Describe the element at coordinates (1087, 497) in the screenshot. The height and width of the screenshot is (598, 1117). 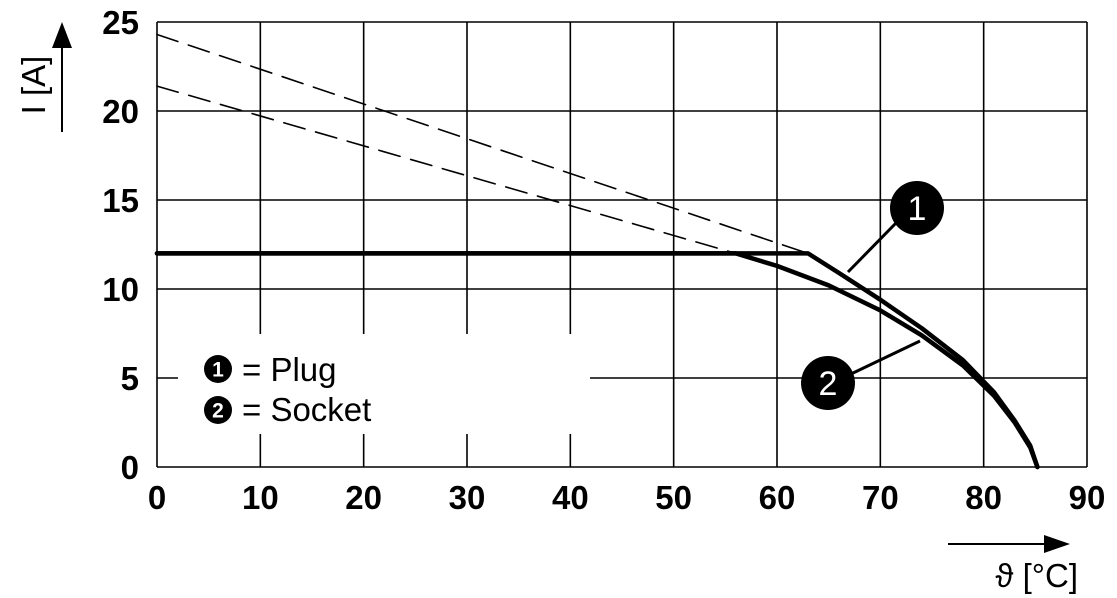
I see `x-tick-label-90: 90` at that location.